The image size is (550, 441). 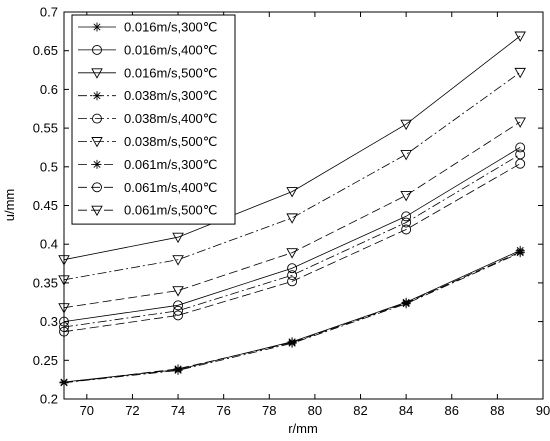 What do you see at coordinates (49, 399) in the screenshot?
I see `y-tick-label: 0.2` at bounding box center [49, 399].